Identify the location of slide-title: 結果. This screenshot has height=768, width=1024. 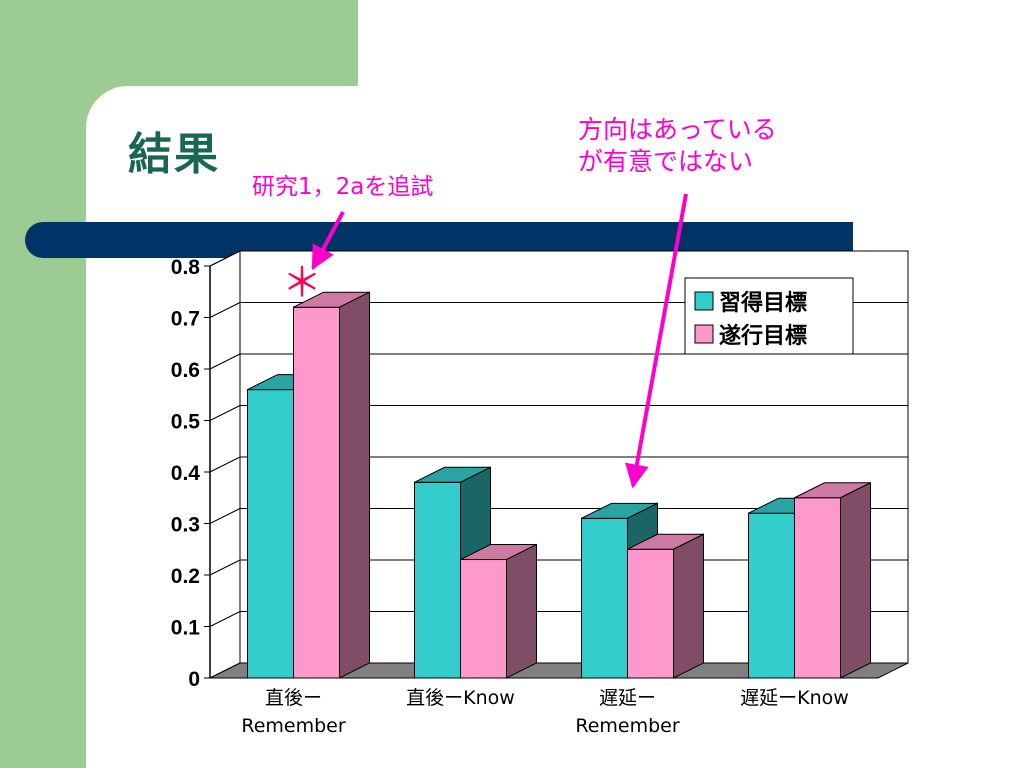
(174, 154).